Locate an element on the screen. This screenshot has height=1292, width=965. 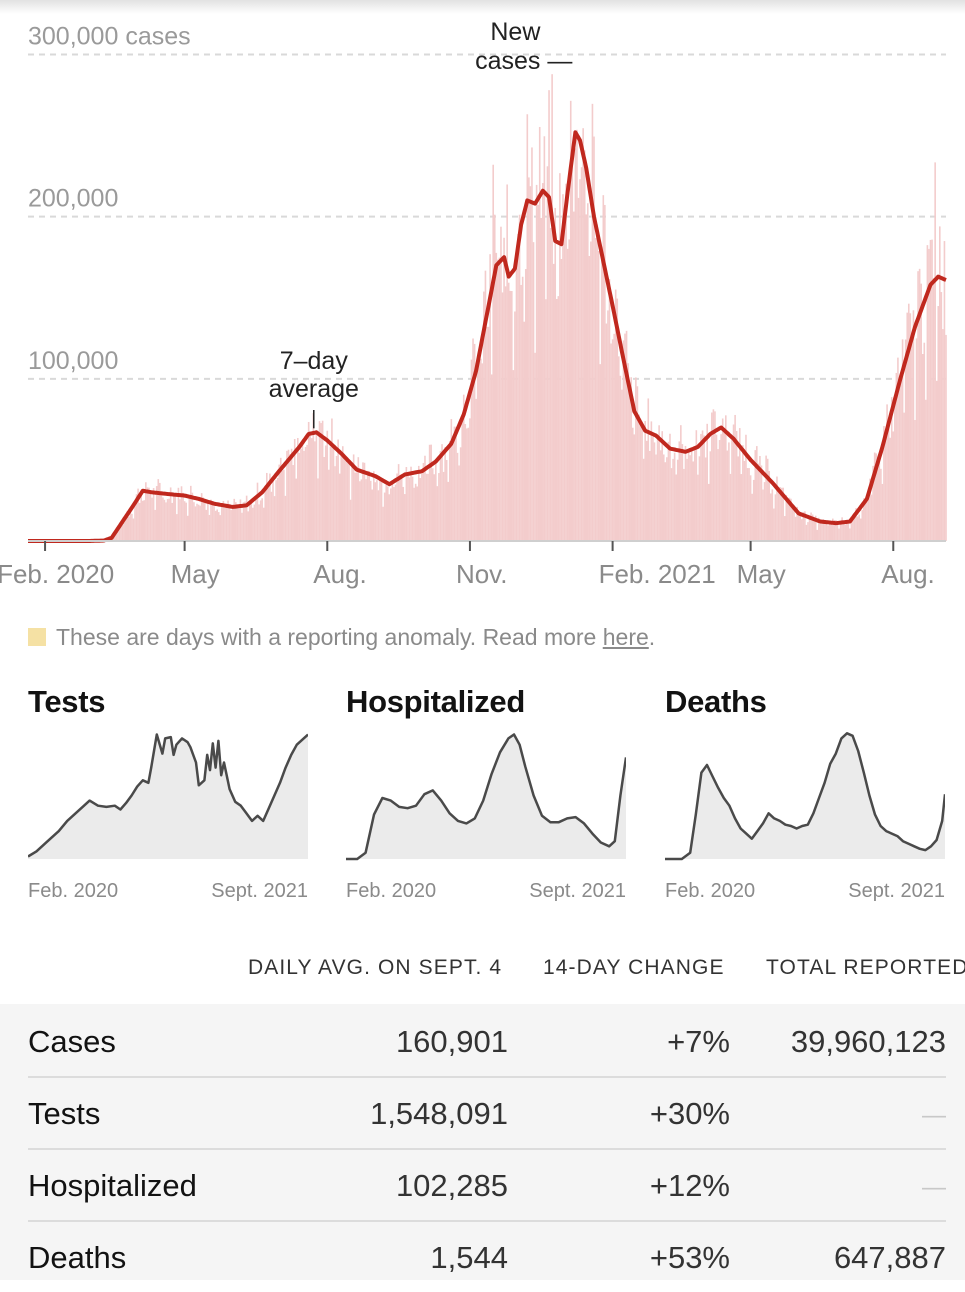
tests-start-label: Feb. 2020 is located at coordinates (73, 891).